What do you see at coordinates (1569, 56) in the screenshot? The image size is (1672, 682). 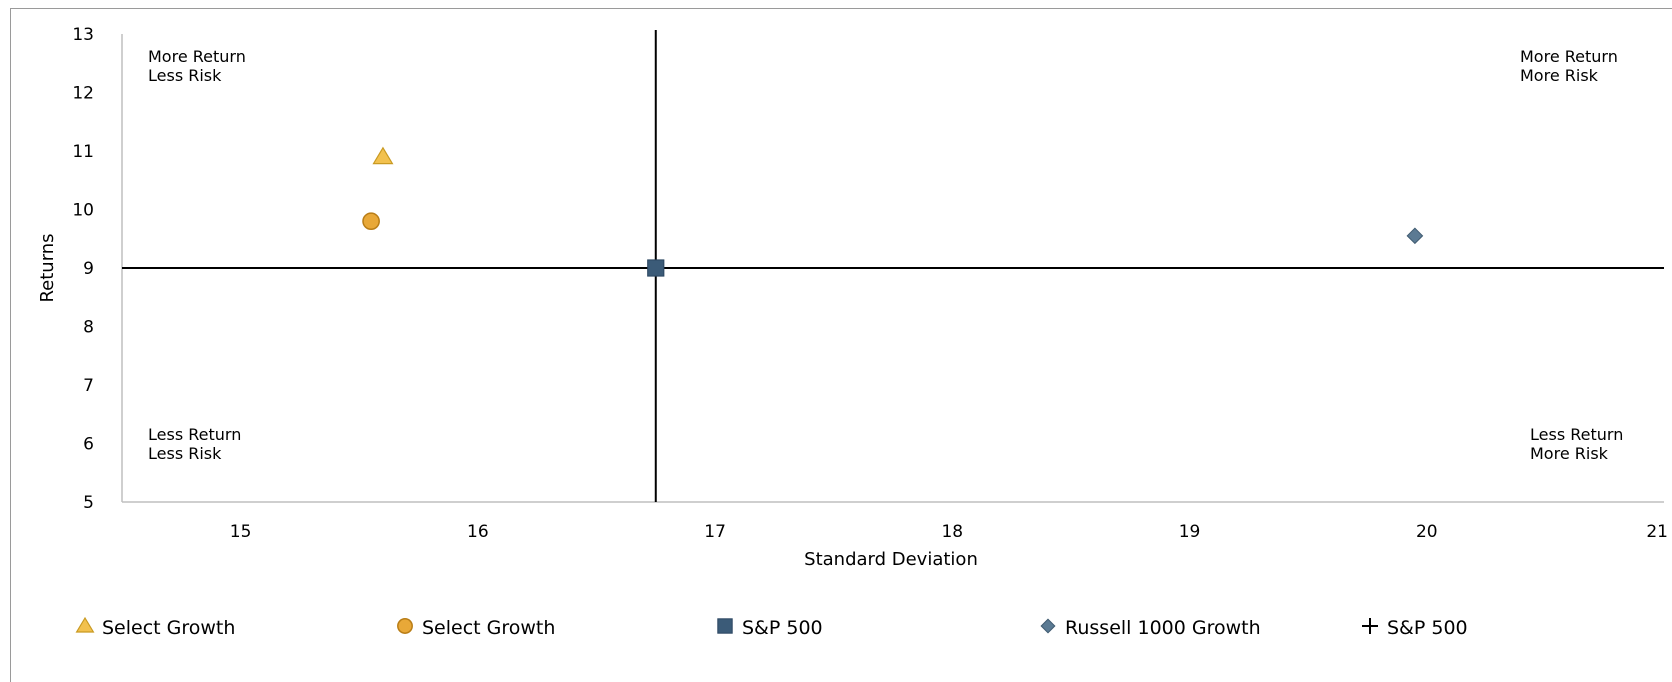 I see `quadrant-label-top-right: More Return` at bounding box center [1569, 56].